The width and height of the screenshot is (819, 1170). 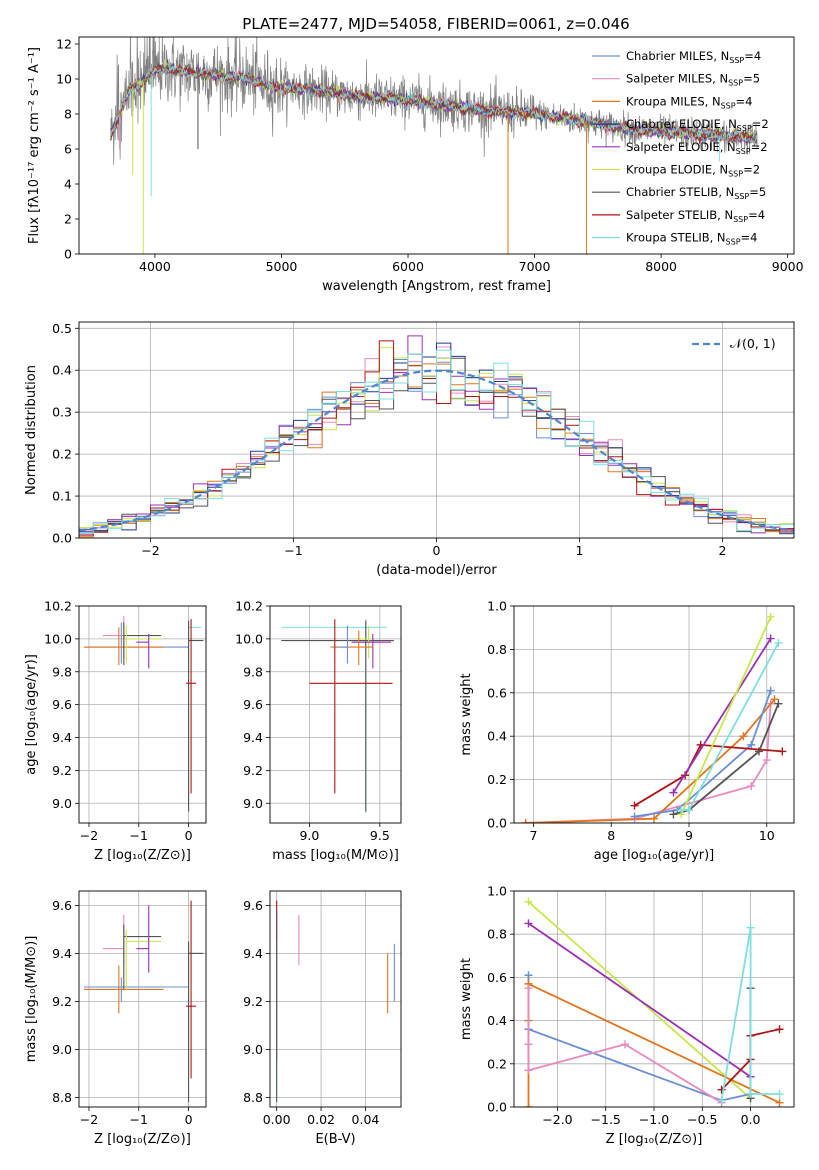 I want to click on y-tick-label: 0, so click(x=68, y=254).